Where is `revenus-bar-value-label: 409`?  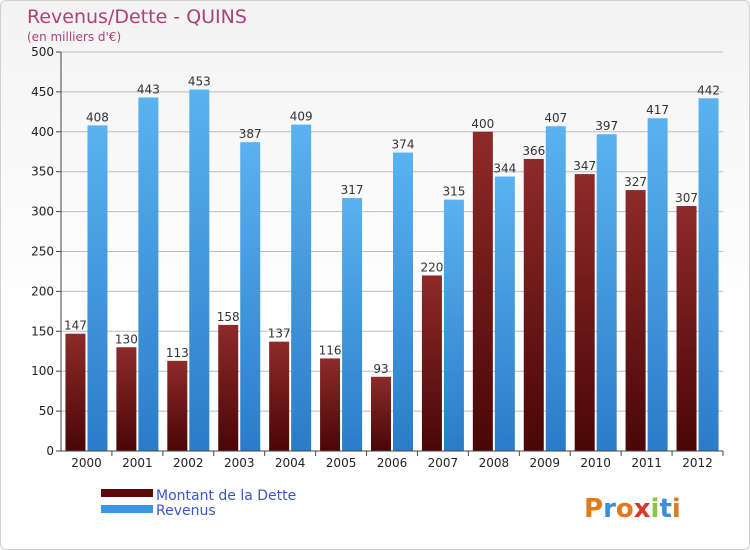
revenus-bar-value-label: 409 is located at coordinates (301, 117).